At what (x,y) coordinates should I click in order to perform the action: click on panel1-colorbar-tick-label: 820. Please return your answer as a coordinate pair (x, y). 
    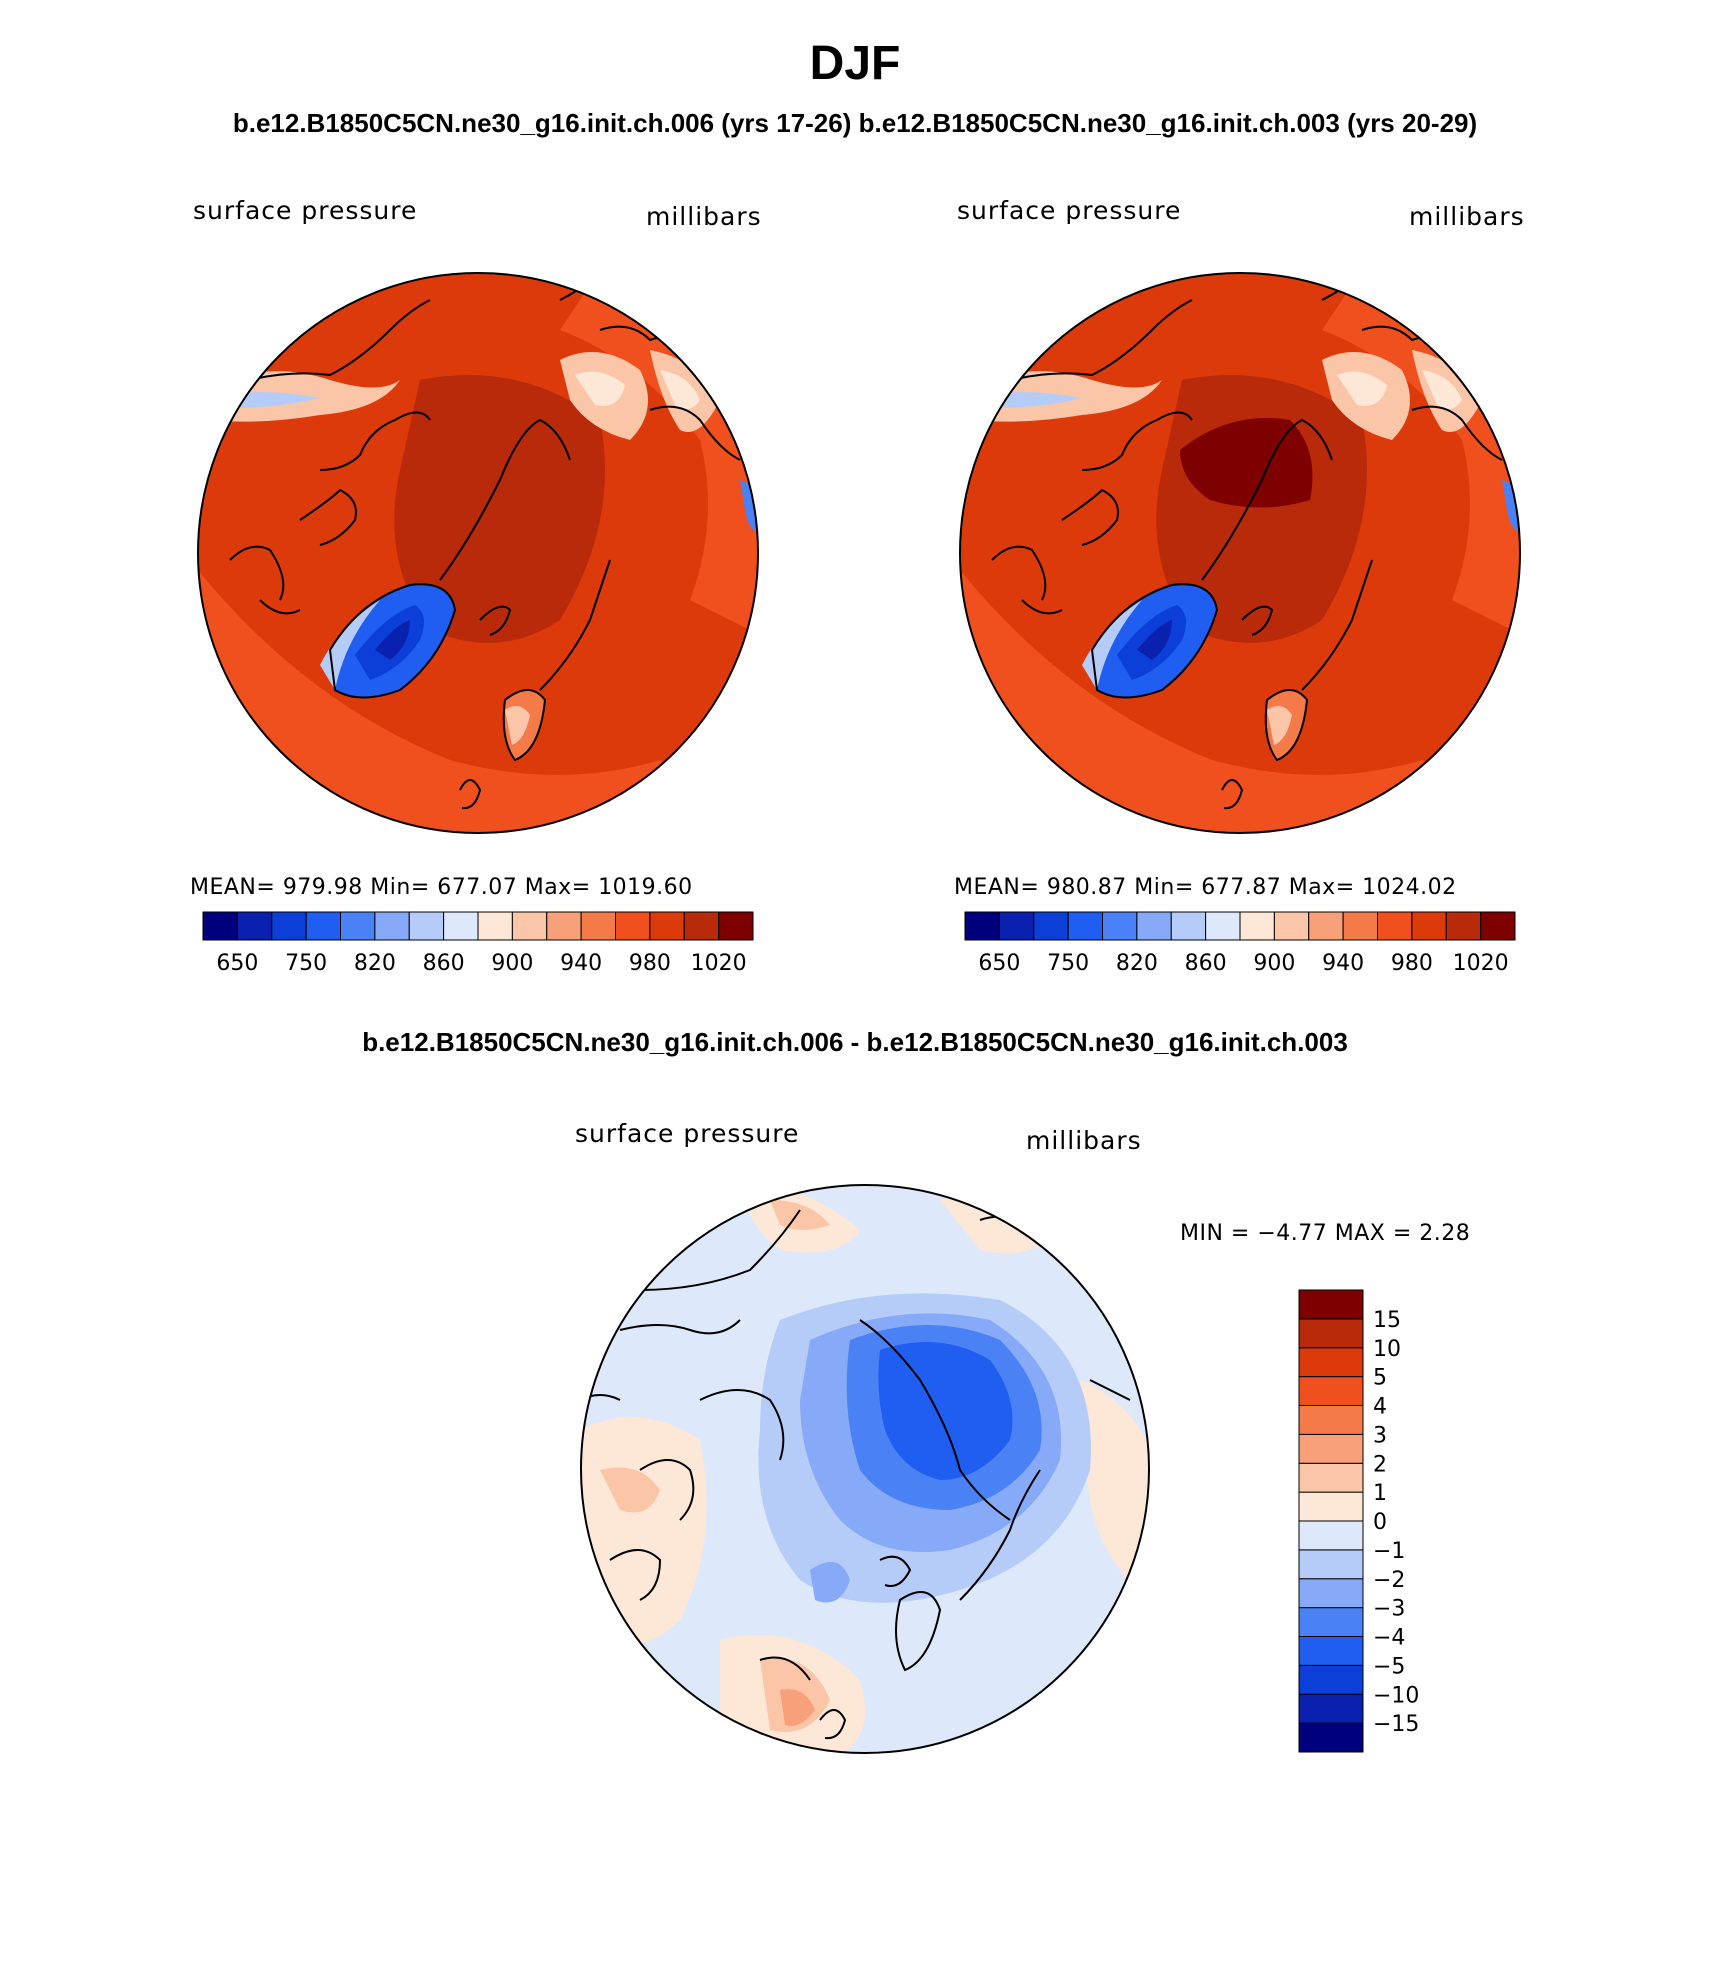
    Looking at the image, I should click on (375, 963).